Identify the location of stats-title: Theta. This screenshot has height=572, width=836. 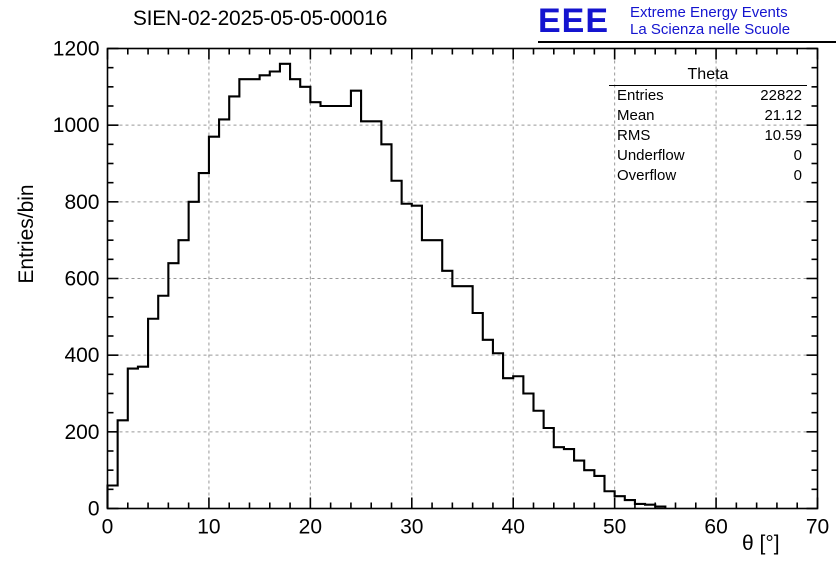
(708, 76).